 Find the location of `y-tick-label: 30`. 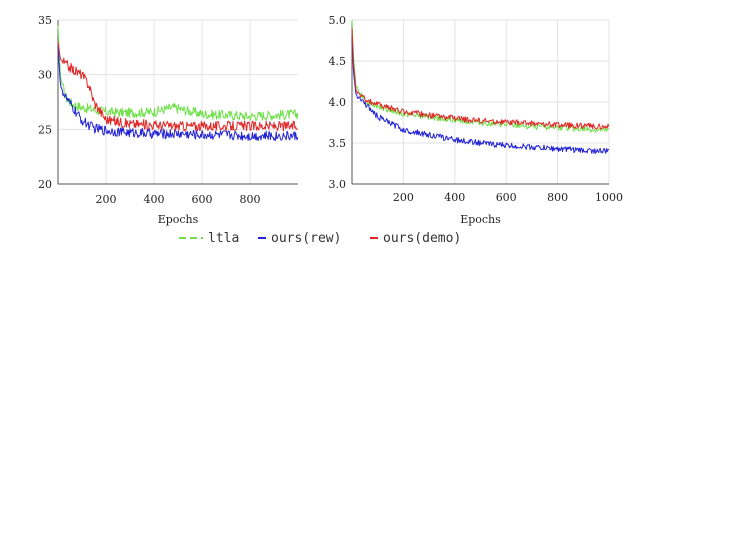

y-tick-label: 30 is located at coordinates (45, 75).